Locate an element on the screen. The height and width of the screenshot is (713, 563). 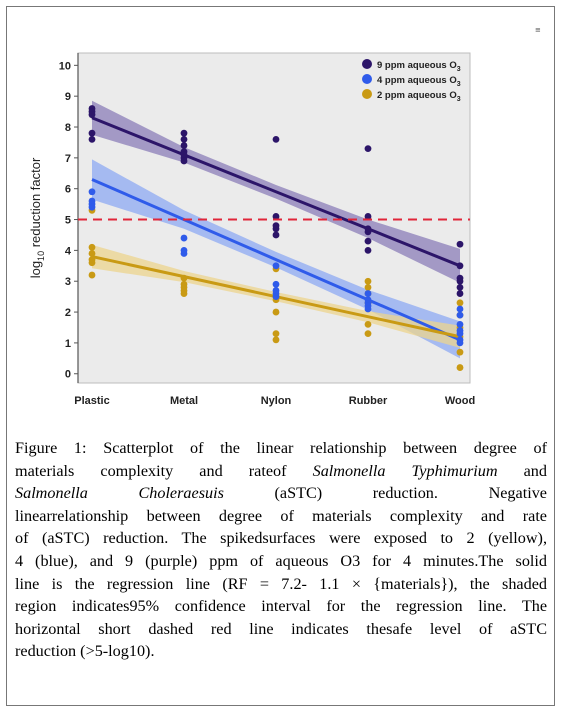
y-tick-label: 9 is located at coordinates (68, 97).